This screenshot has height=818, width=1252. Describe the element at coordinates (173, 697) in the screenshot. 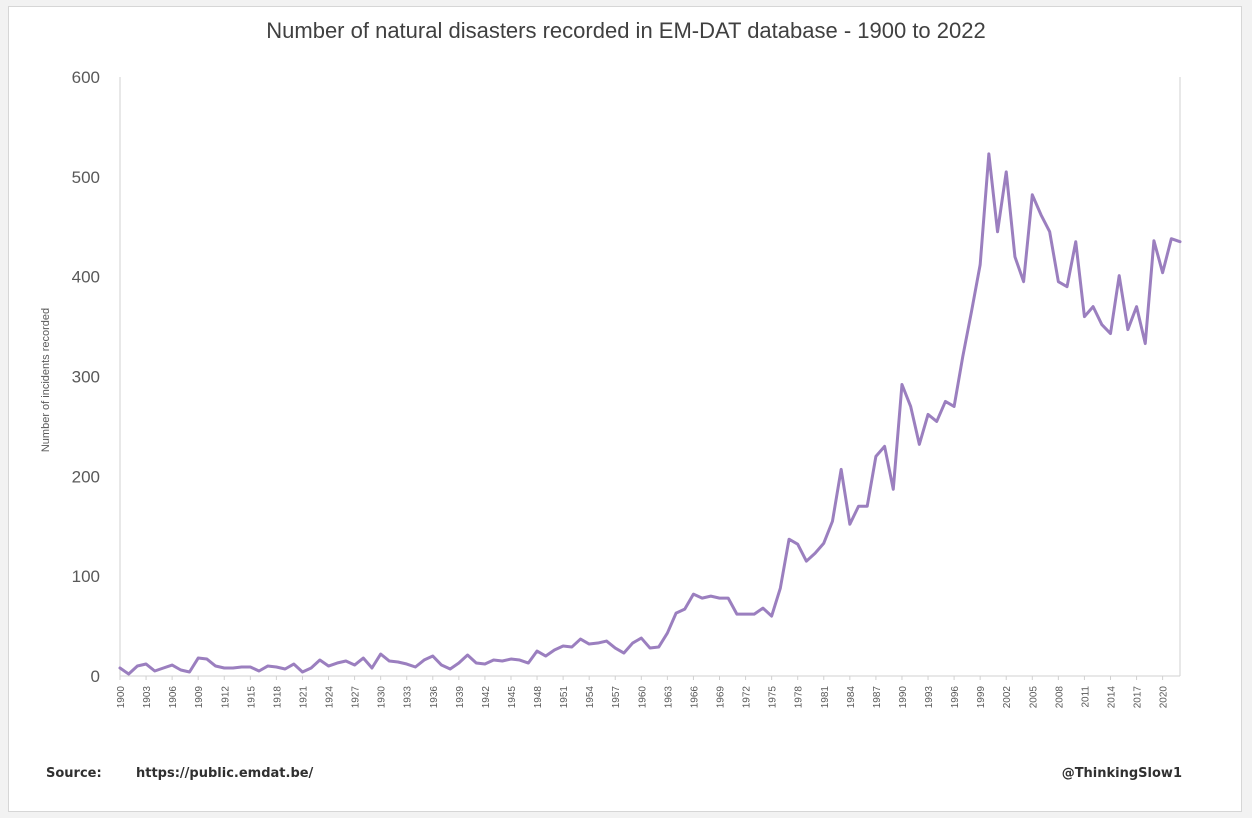

I see `x-tick-label: 1906` at that location.